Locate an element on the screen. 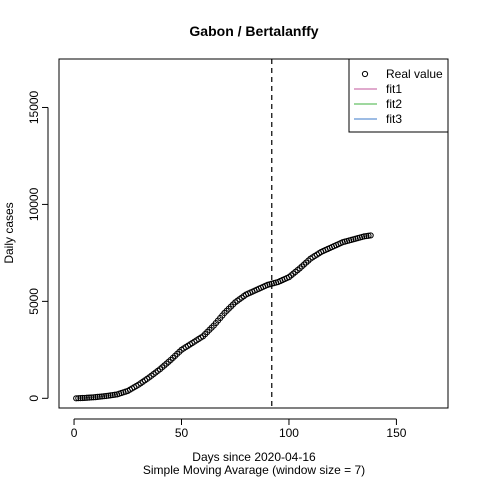 The width and height of the screenshot is (480, 480). chart-title: Gabon / Bertalanffy is located at coordinates (253, 31).